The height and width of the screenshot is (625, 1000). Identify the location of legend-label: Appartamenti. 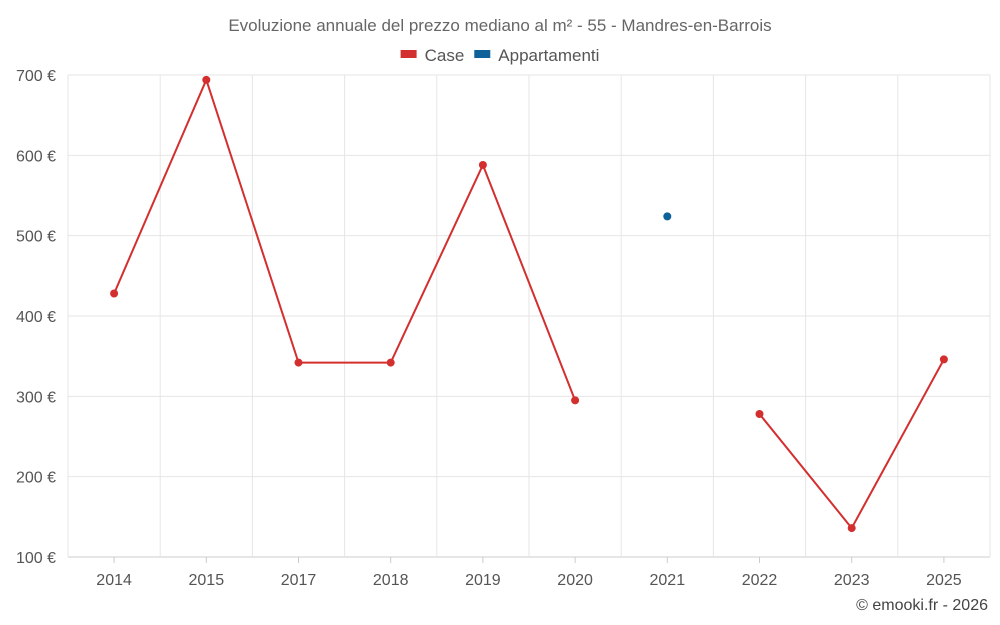
(548, 55).